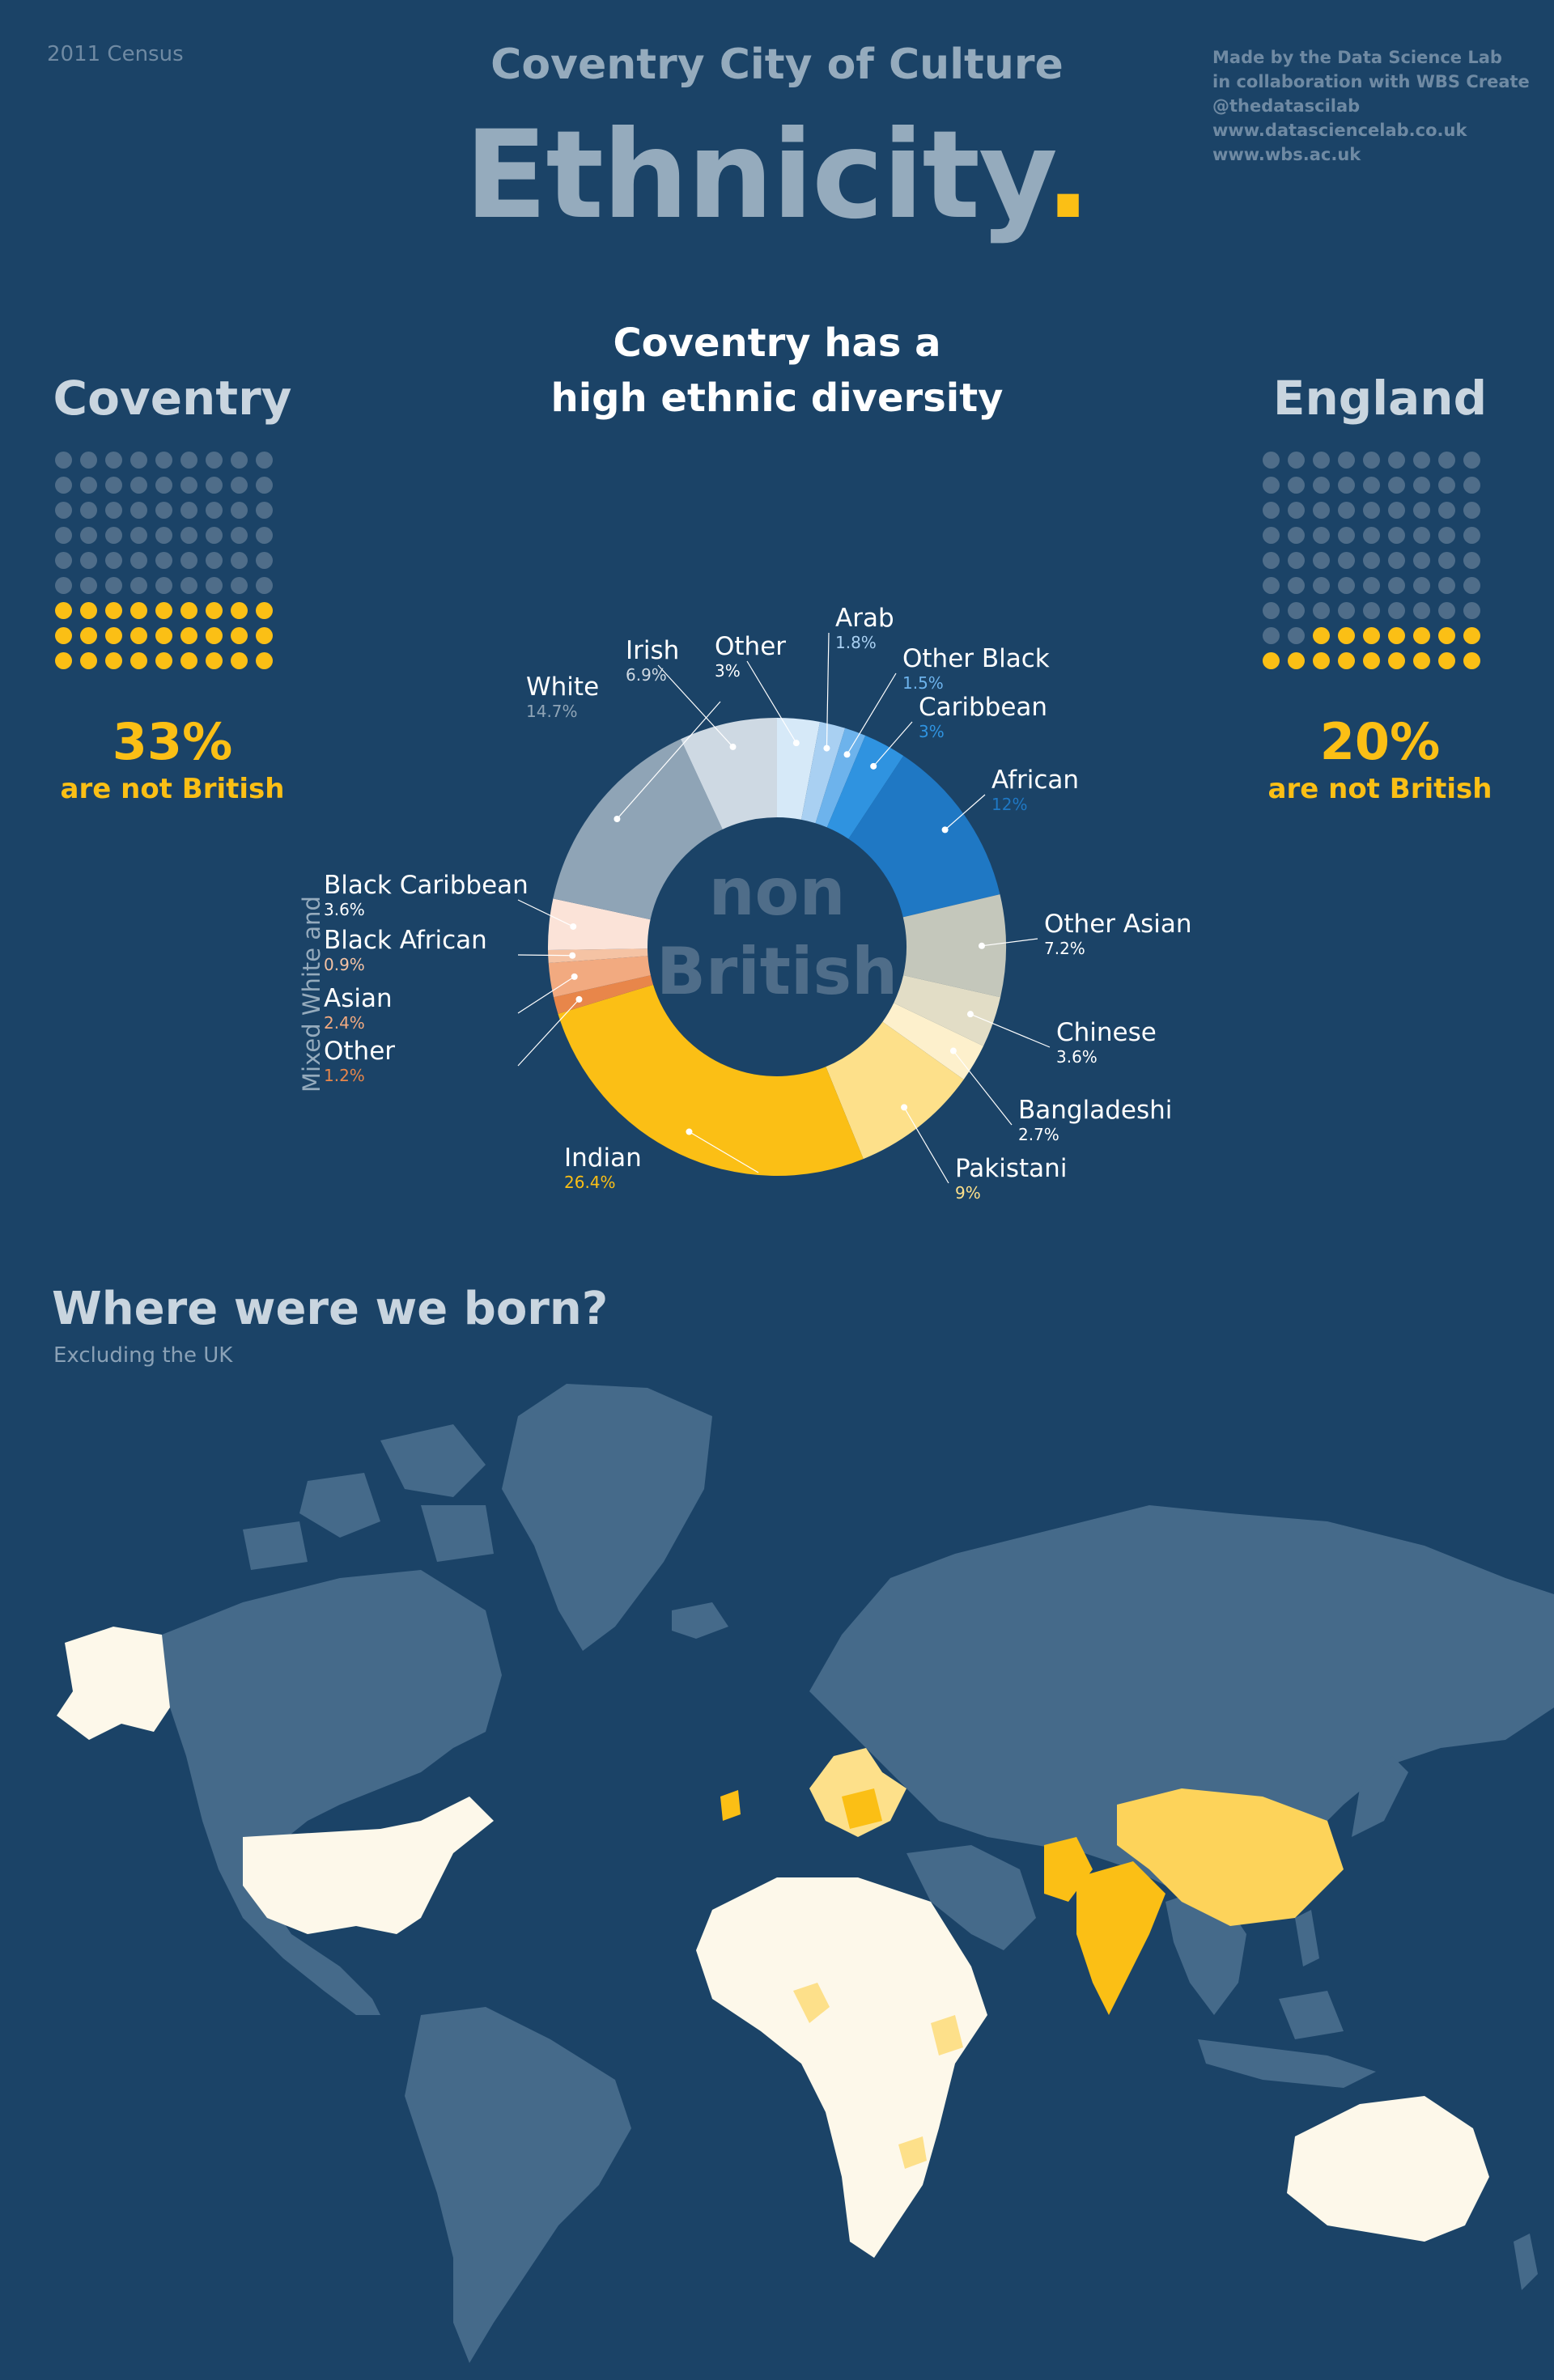 This screenshot has height=2380, width=1554. Describe the element at coordinates (552, 711) in the screenshot. I see `slice-value: 14.7%` at that location.